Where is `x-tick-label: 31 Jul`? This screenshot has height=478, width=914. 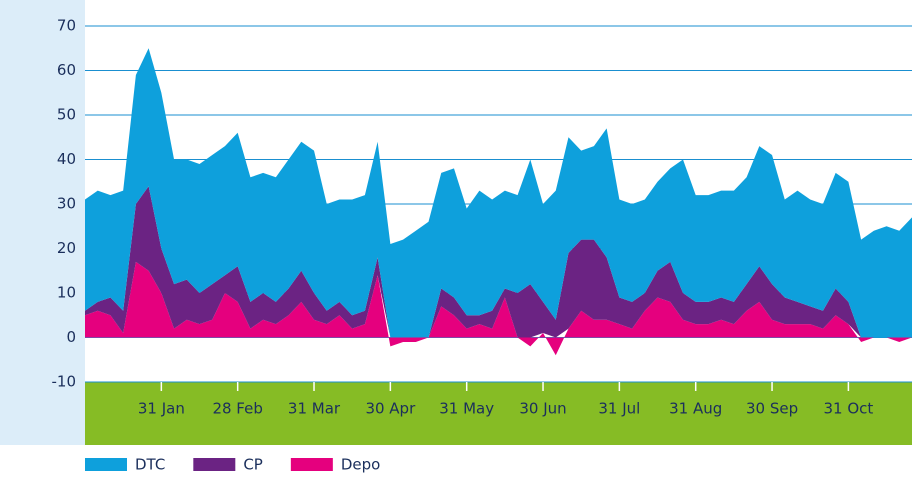 x-tick-label: 31 Jul is located at coordinates (619, 409).